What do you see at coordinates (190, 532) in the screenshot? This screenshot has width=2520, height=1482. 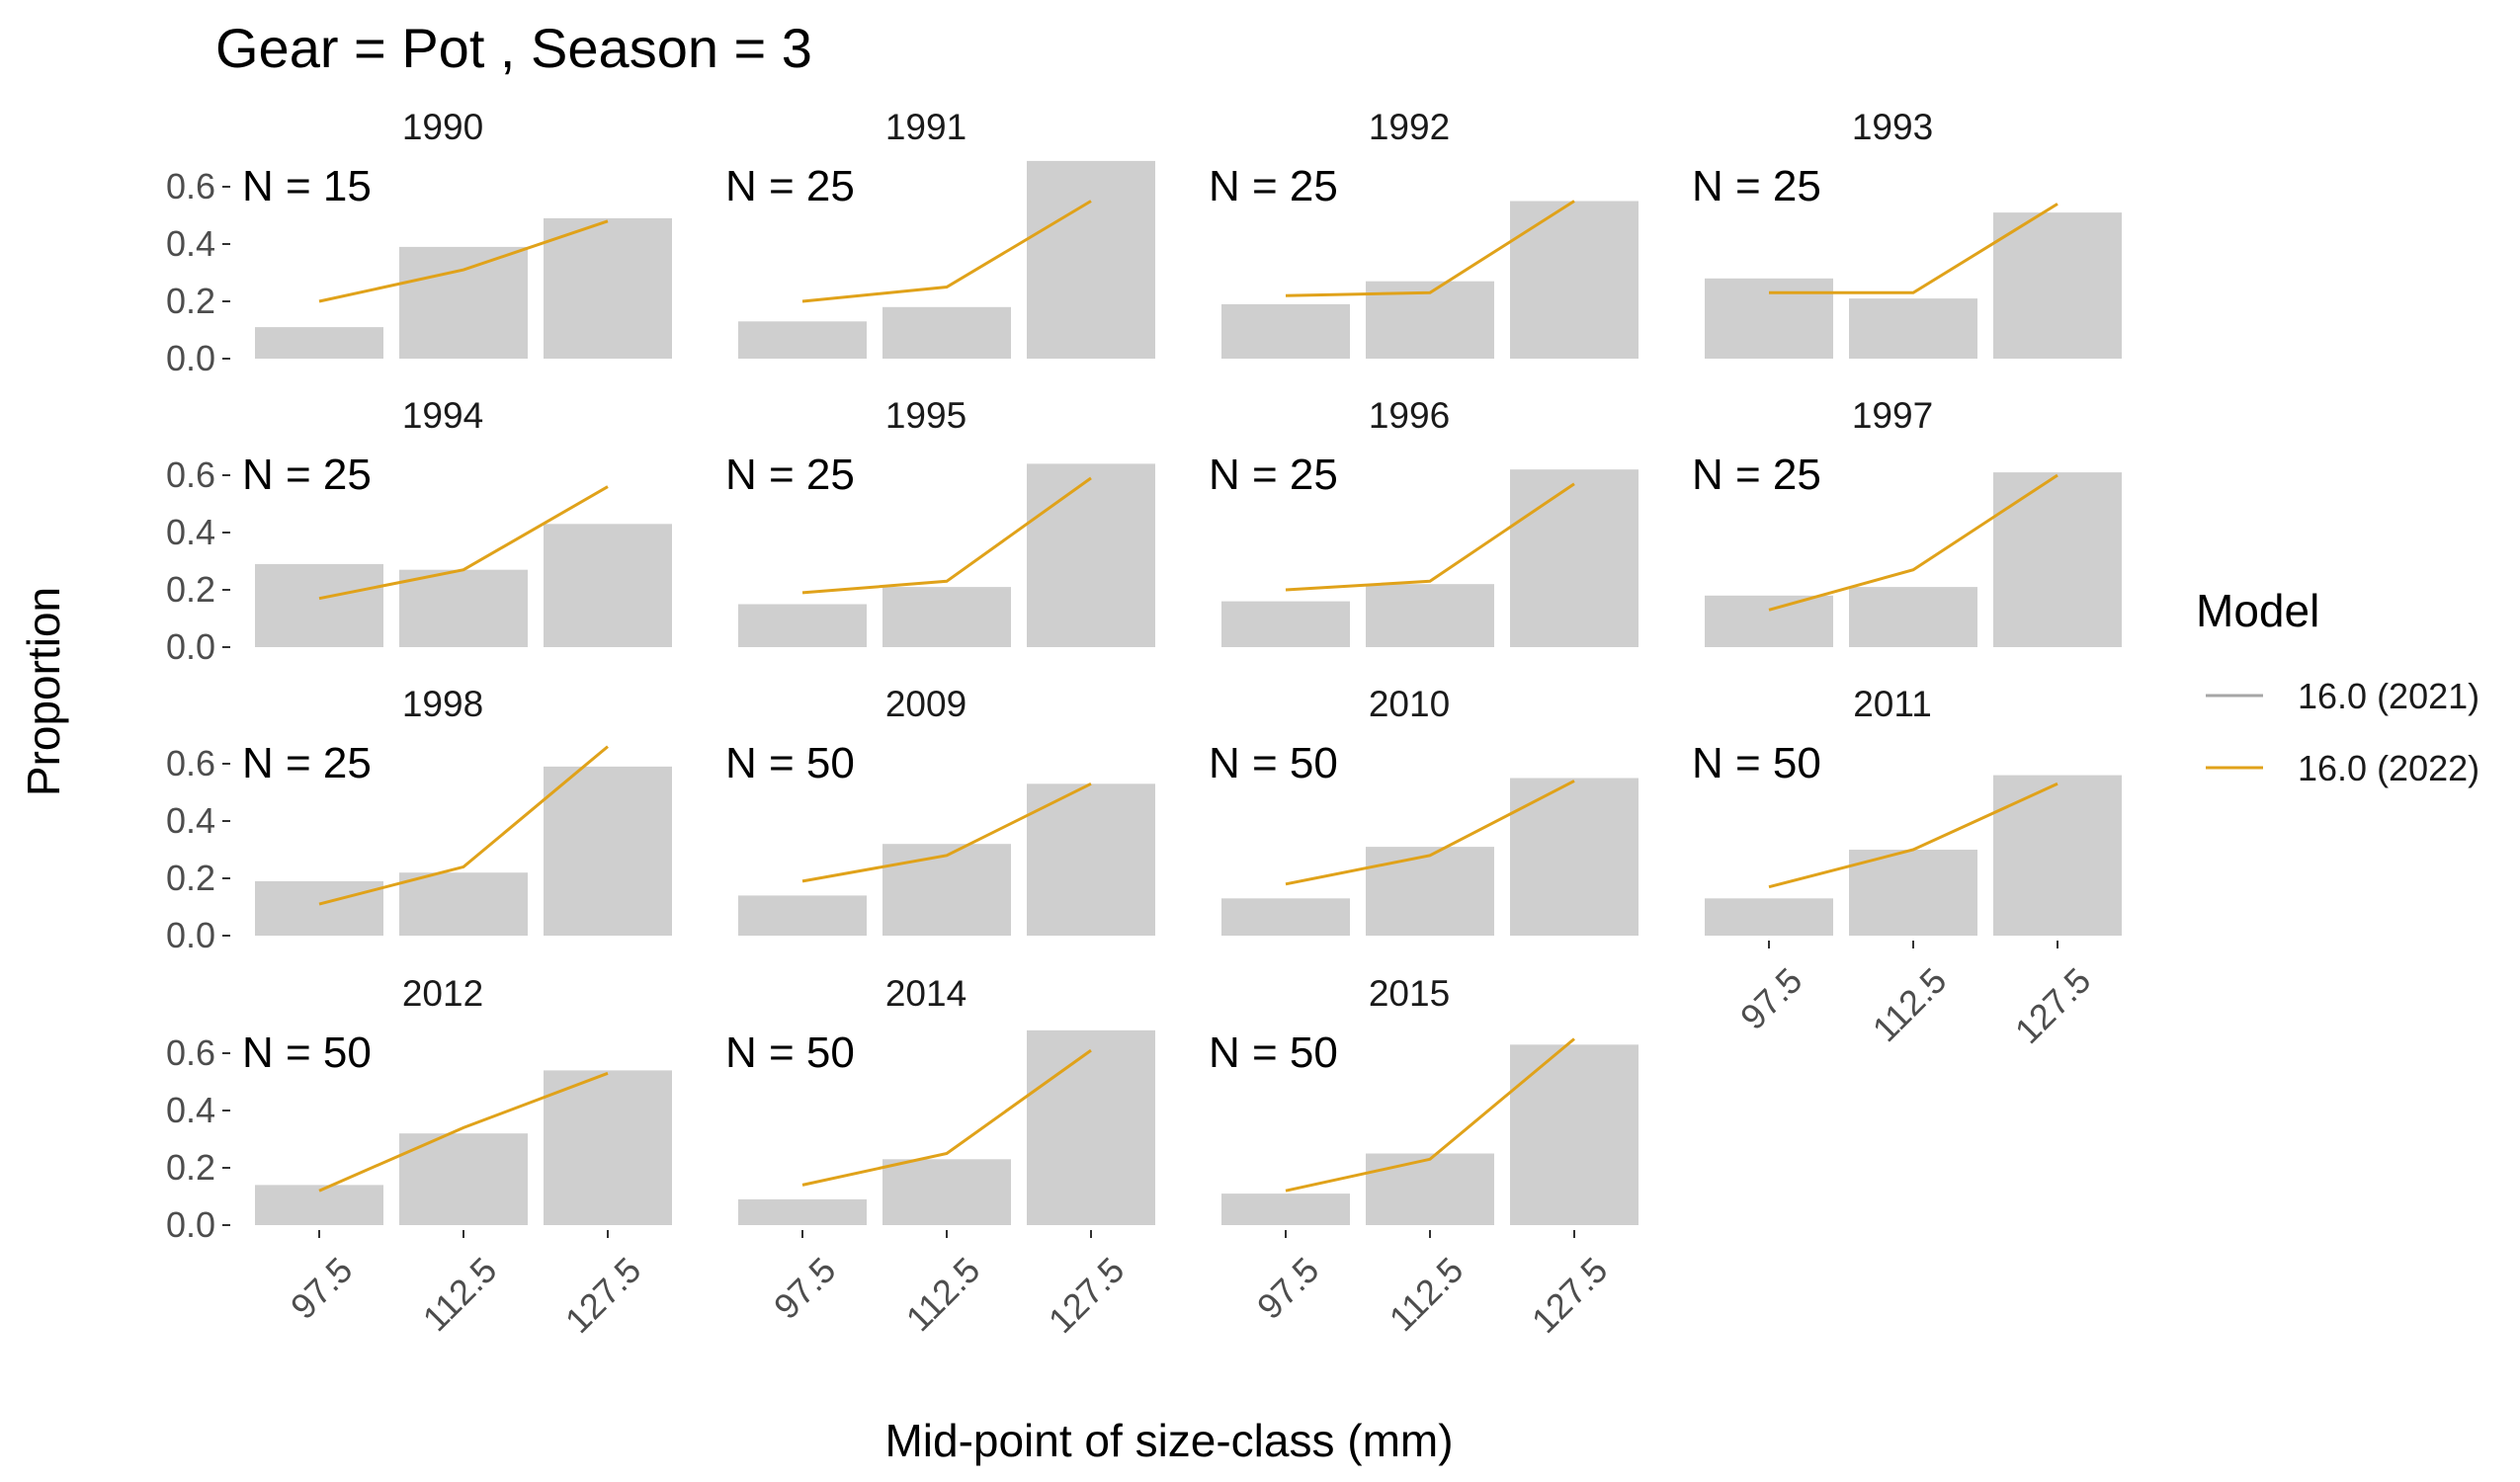 I see `y-tick-label: 0.4` at bounding box center [190, 532].